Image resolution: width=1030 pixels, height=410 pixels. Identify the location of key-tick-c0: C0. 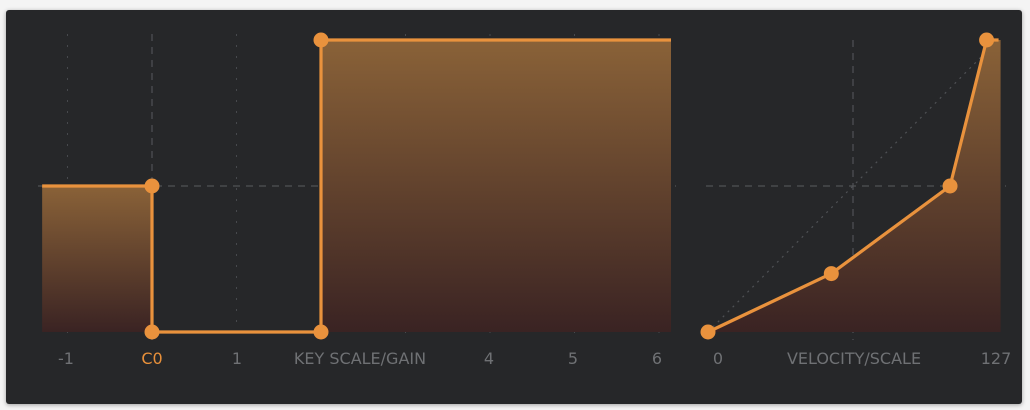
(151, 358).